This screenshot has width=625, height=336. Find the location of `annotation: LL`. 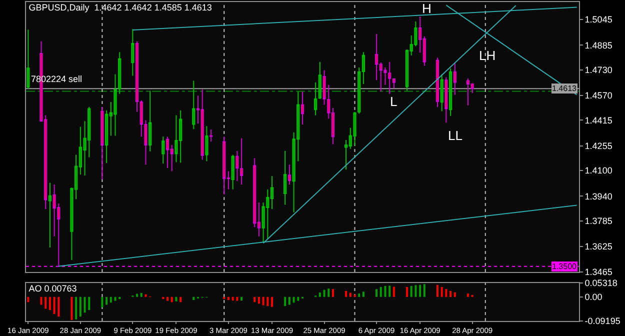

annotation: LL is located at coordinates (455, 135).